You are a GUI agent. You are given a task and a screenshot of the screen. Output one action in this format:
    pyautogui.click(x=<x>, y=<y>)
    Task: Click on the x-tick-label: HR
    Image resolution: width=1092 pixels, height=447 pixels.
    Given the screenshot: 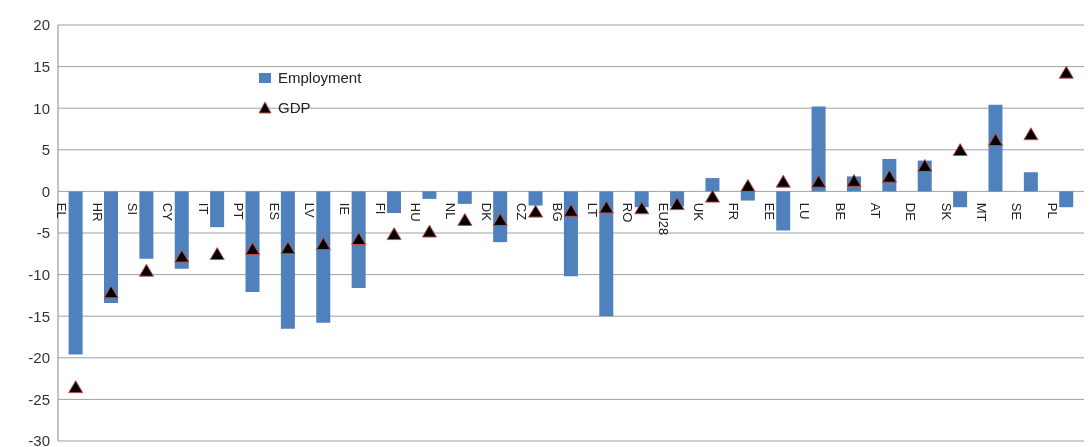 What is the action you would take?
    pyautogui.click(x=97, y=212)
    